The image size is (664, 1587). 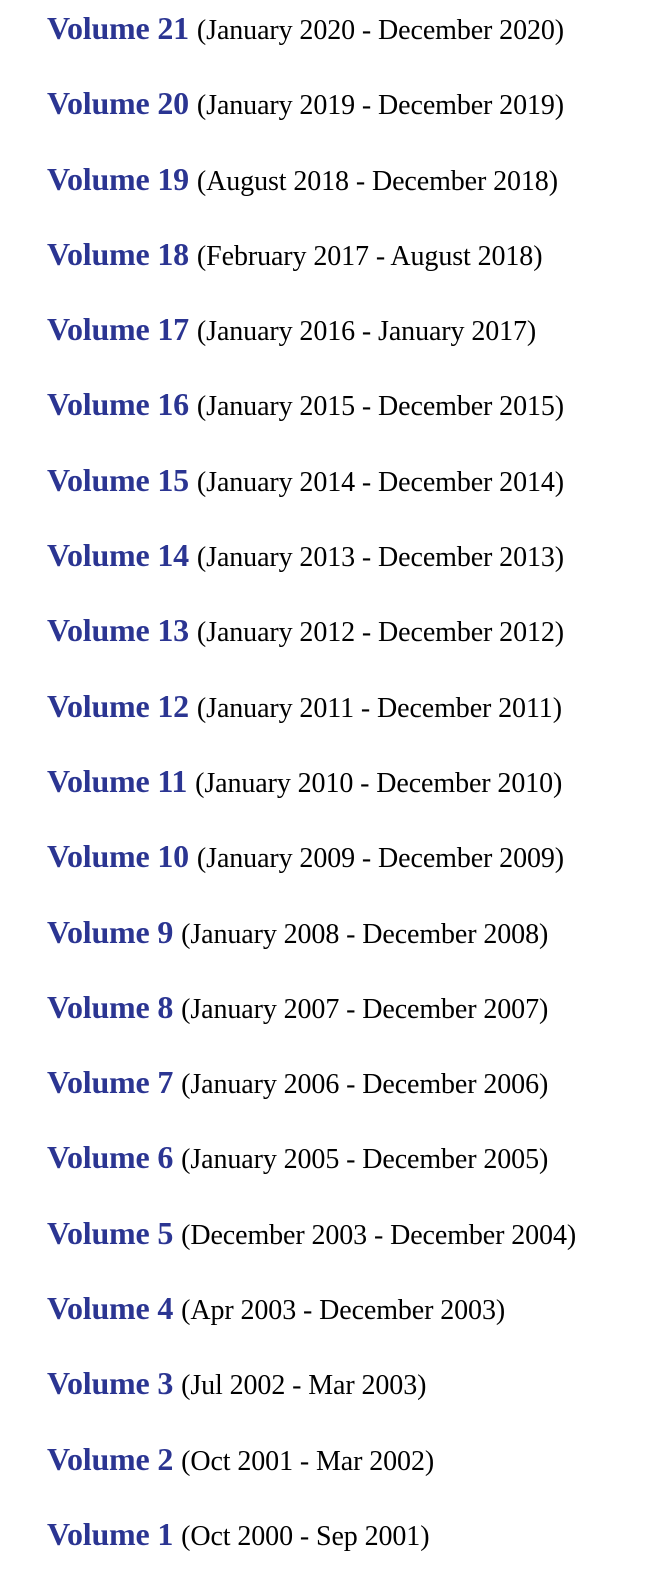 What do you see at coordinates (118, 178) in the screenshot?
I see `volume-link: Volume 19` at bounding box center [118, 178].